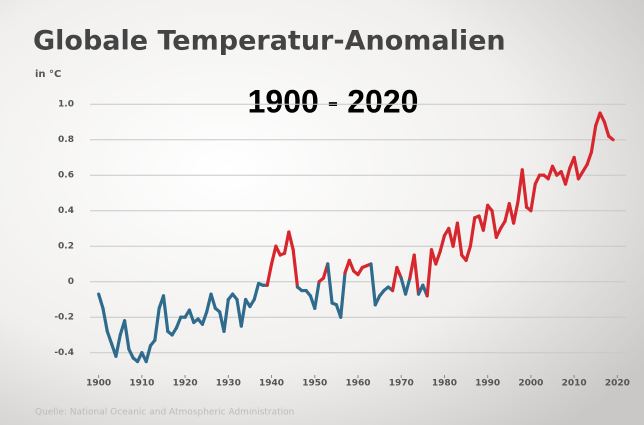 This screenshot has width=644, height=425. What do you see at coordinates (530, 384) in the screenshot?
I see `x-tick-label: 2000` at bounding box center [530, 384].